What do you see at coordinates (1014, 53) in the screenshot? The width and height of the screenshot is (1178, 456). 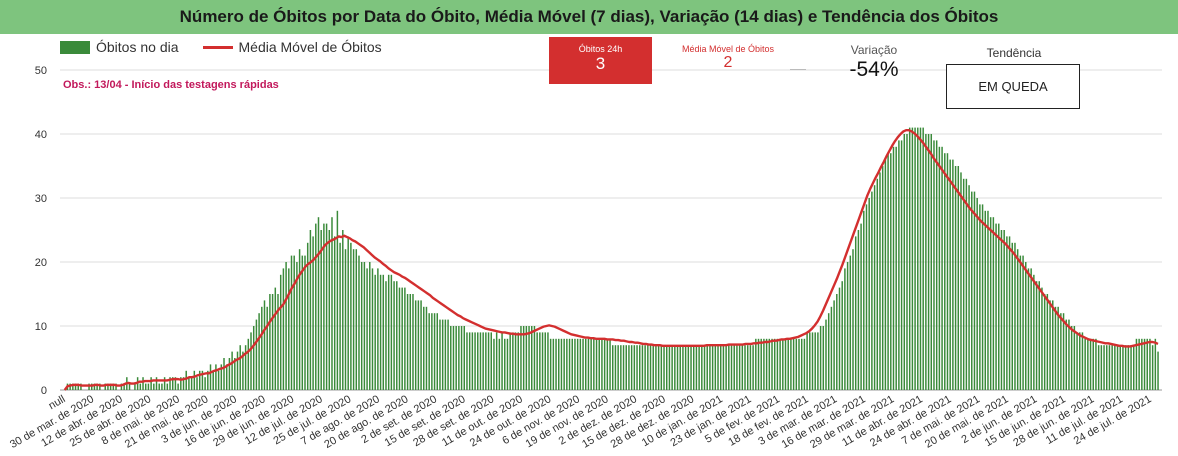 I see `kpi-tendencia-label: Tendência` at bounding box center [1014, 53].